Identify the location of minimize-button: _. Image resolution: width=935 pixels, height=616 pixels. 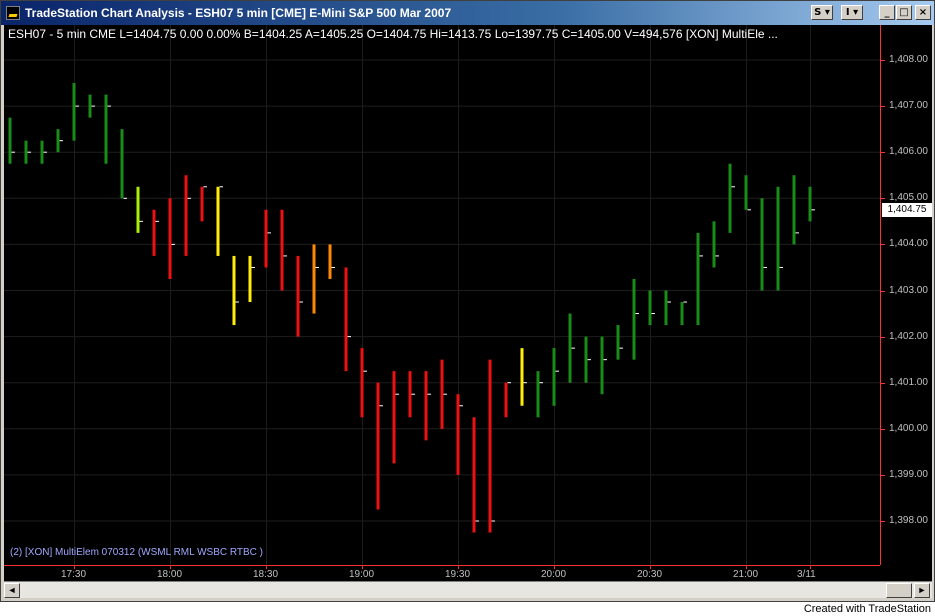
(887, 12).